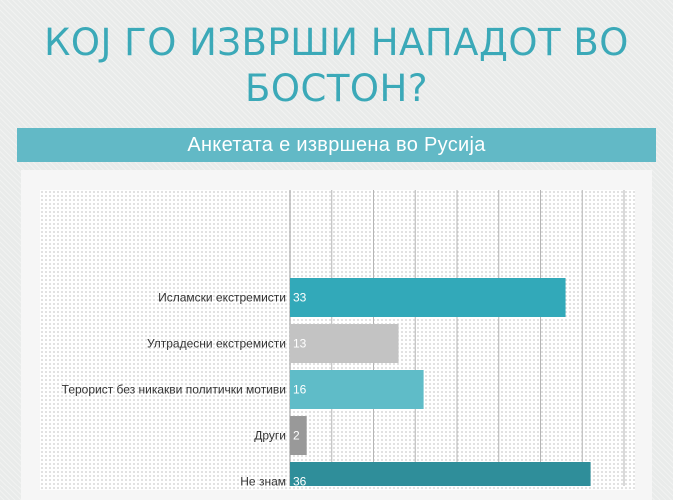 Image resolution: width=673 pixels, height=500 pixels. What do you see at coordinates (336, 42) in the screenshot?
I see `title-line-1: КОЈ ГО ИЗВРШИ НАПАДОТ ВО` at bounding box center [336, 42].